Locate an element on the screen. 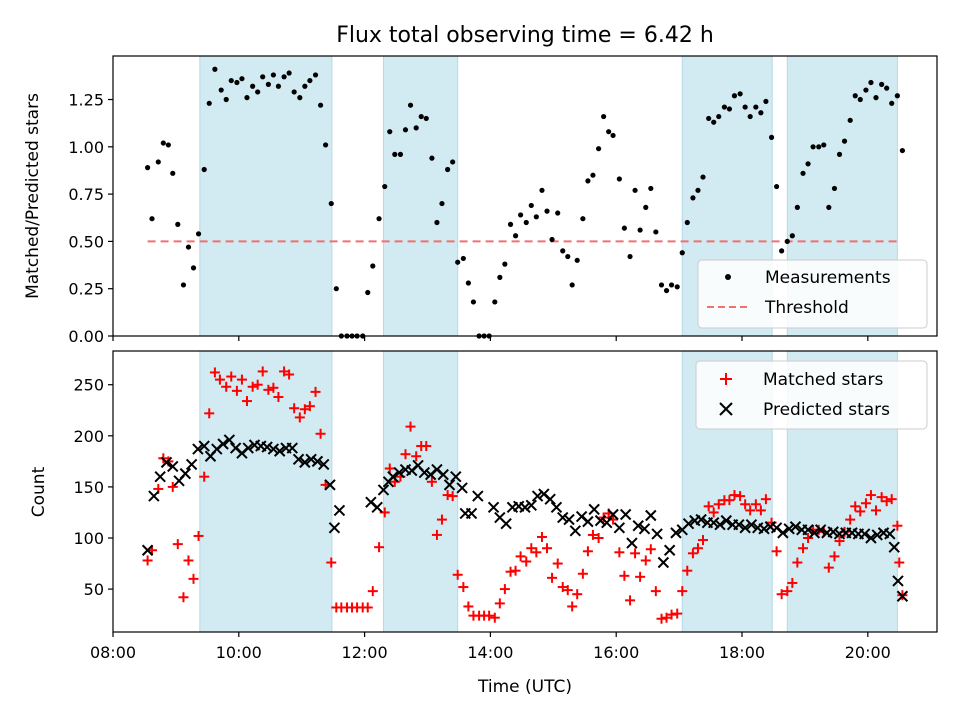 Image resolution: width=960 pixels, height=720 pixels. y-tick-label: 0.75 is located at coordinates (86, 194).